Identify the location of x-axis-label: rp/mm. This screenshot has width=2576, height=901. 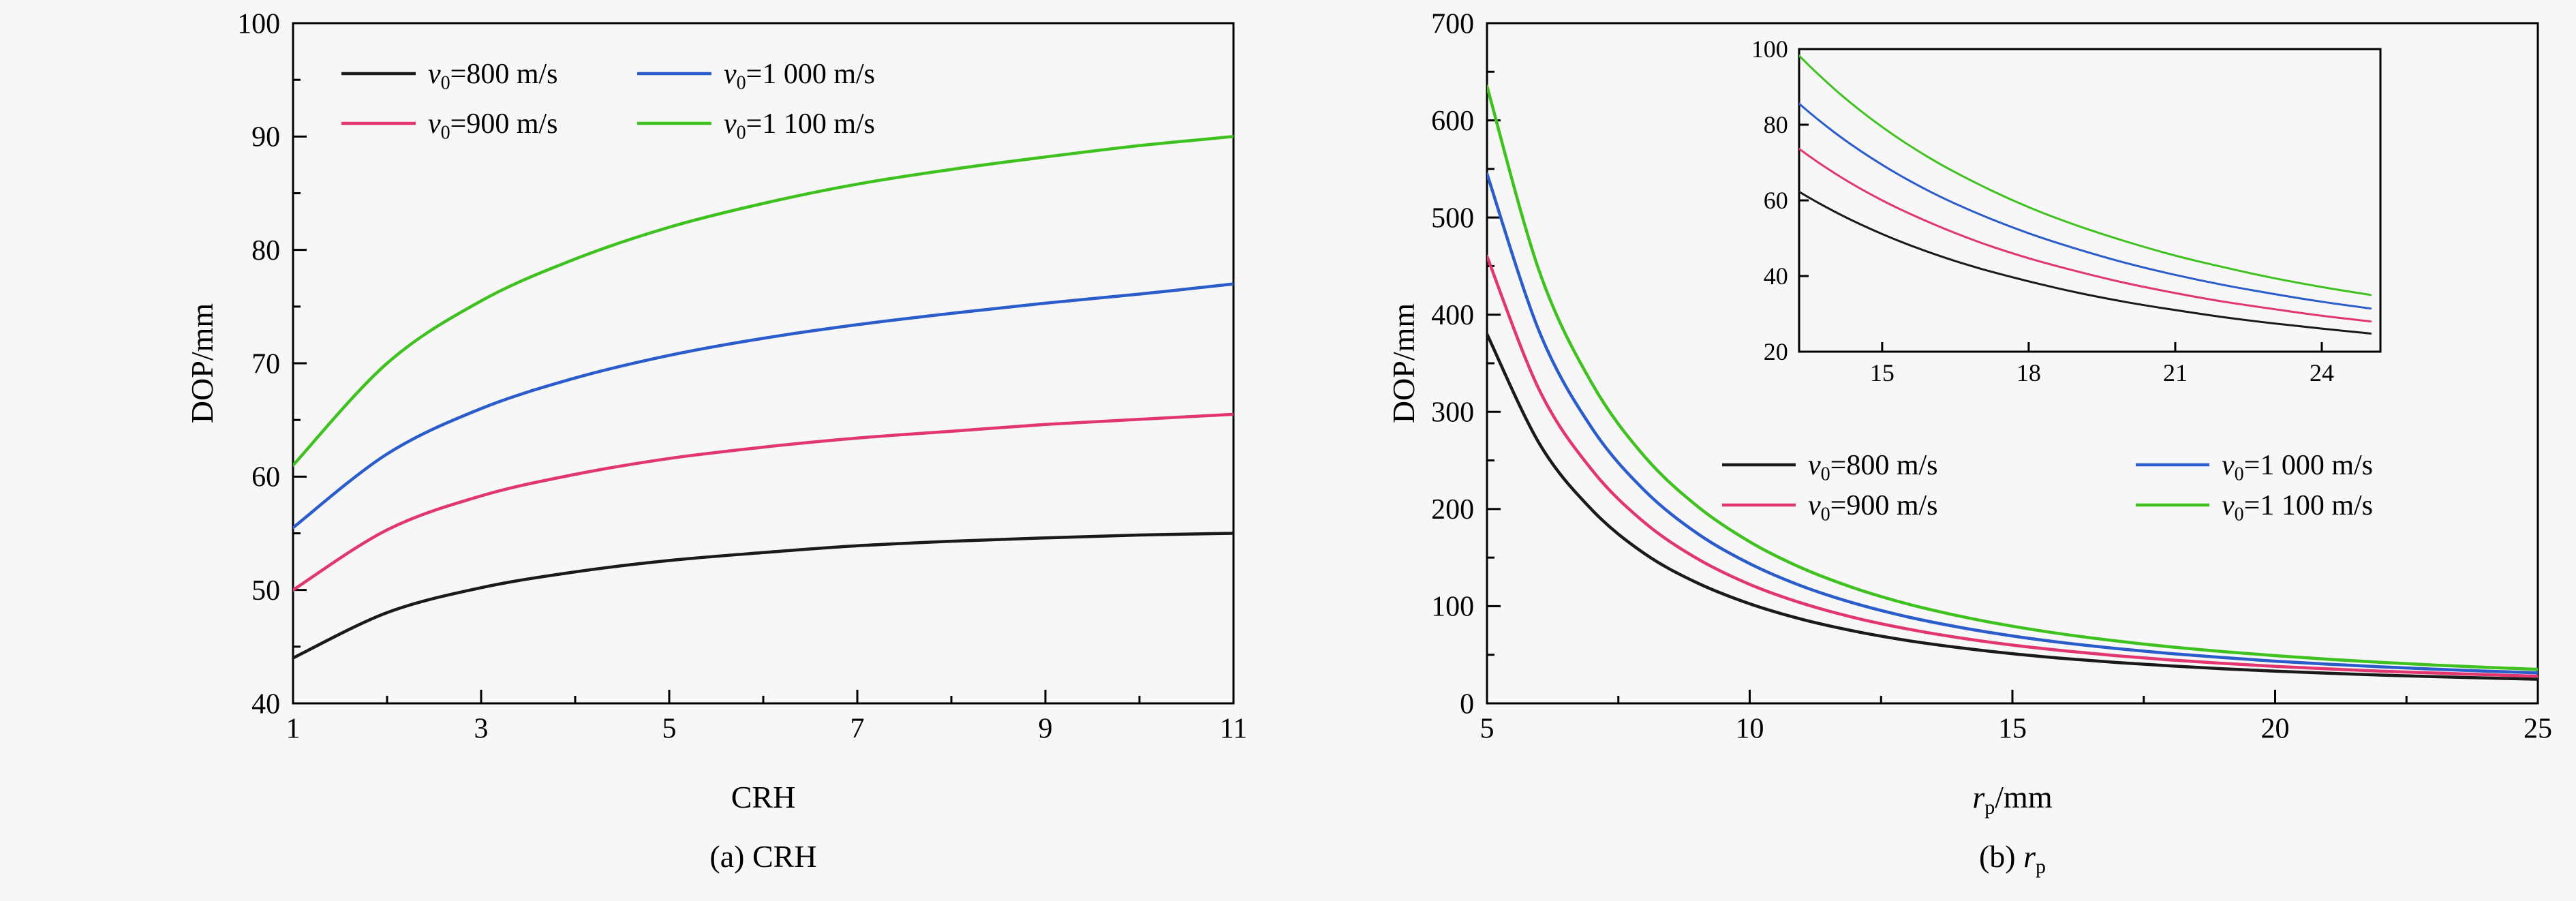
(2012, 799).